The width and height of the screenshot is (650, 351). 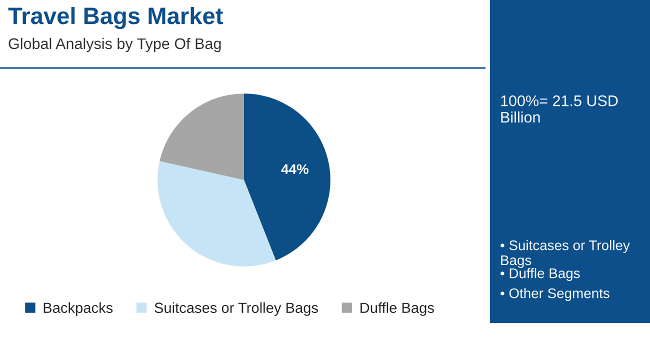 What do you see at coordinates (78, 309) in the screenshot?
I see `legend-label: Backpacks` at bounding box center [78, 309].